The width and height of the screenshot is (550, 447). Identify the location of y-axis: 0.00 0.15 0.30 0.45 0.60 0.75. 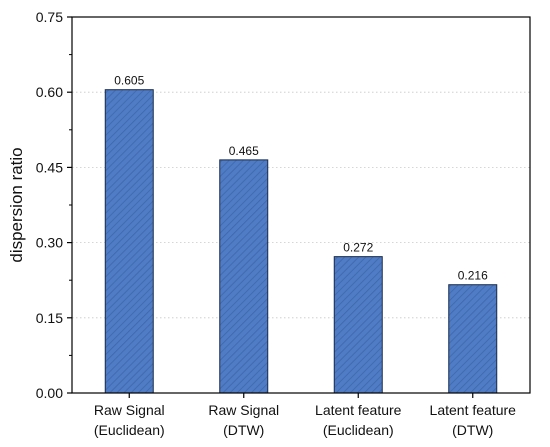
(54, 205).